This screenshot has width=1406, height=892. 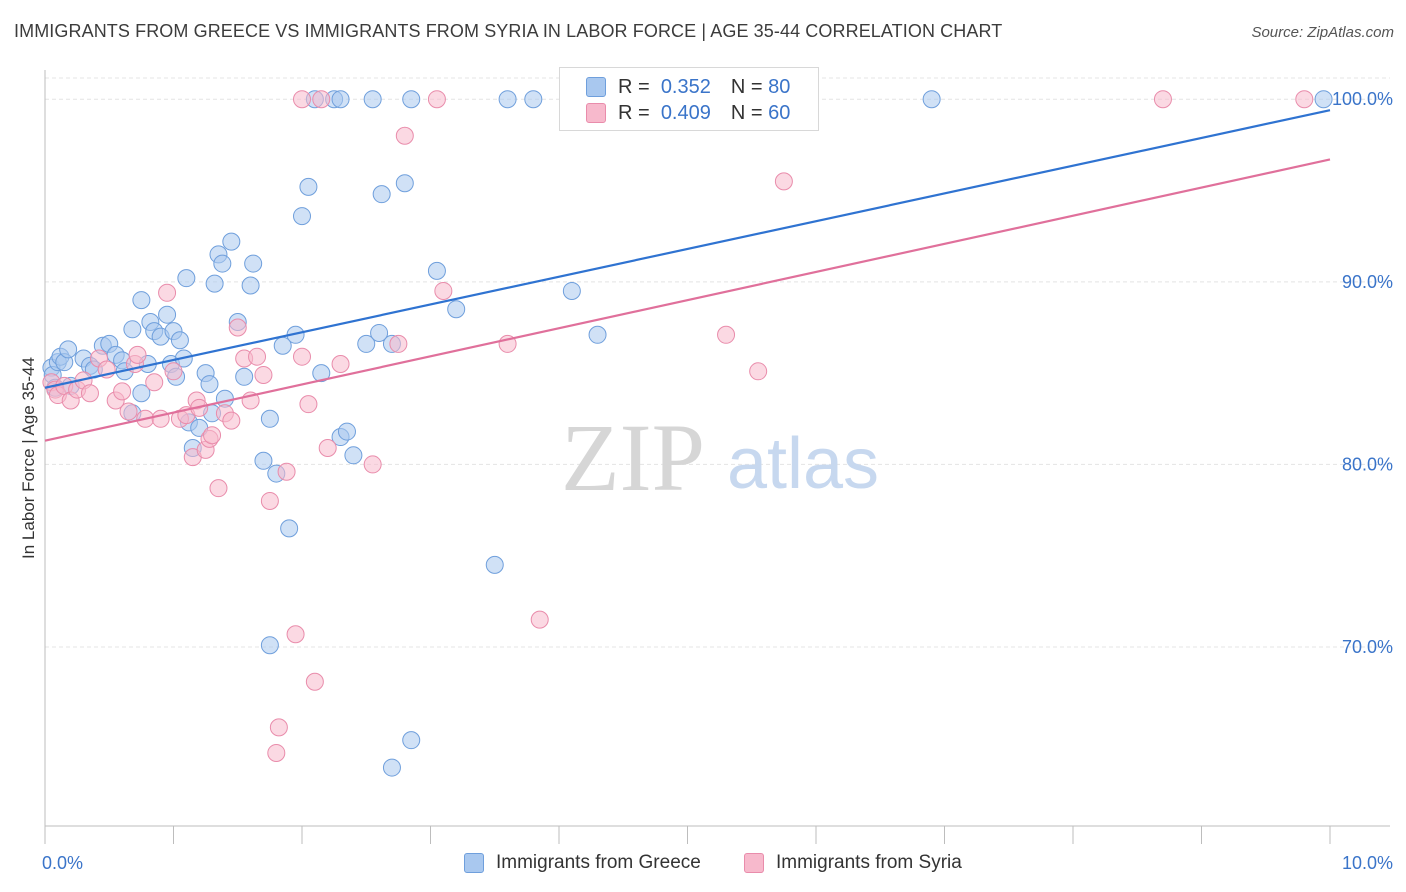 What do you see at coordinates (598, 862) in the screenshot?
I see `greece-legend-label: Immigrants from Greece` at bounding box center [598, 862].